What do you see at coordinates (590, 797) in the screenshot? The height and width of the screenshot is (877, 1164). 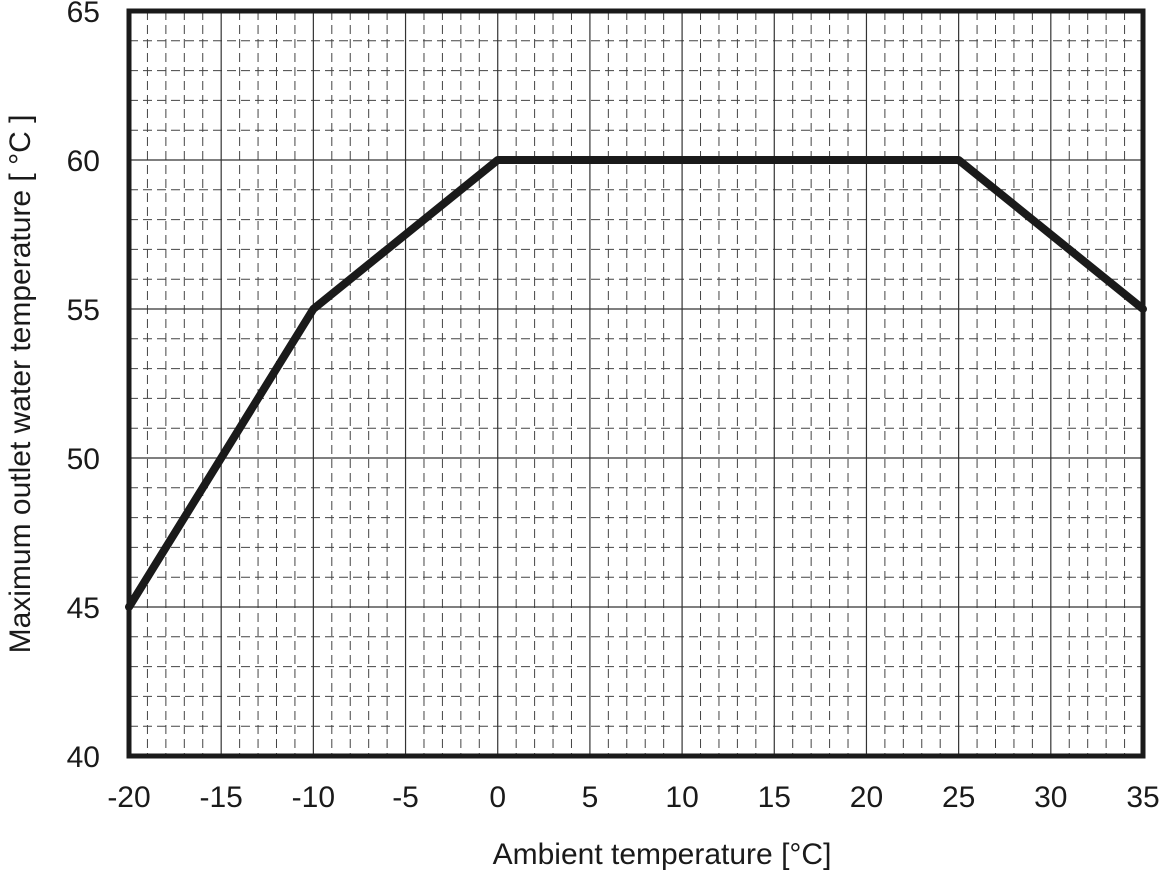 I see `x-tick-label: 5` at bounding box center [590, 797].